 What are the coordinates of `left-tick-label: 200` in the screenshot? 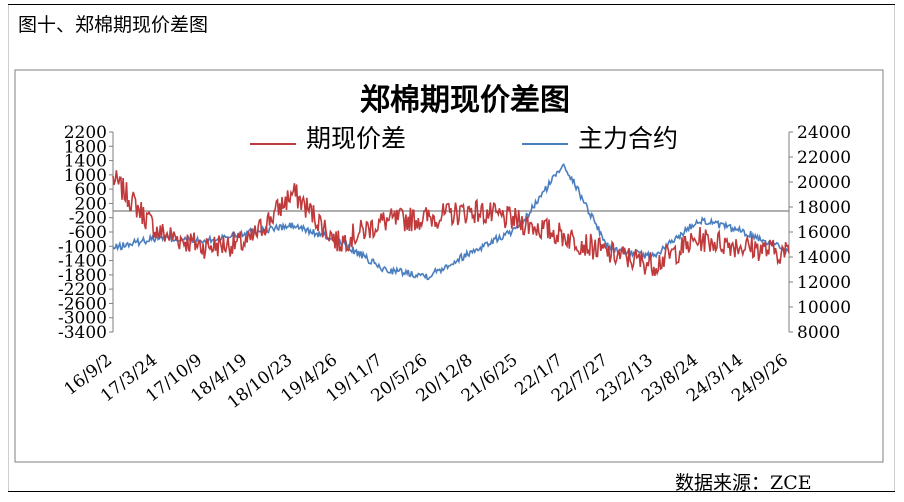 It's located at (91, 204).